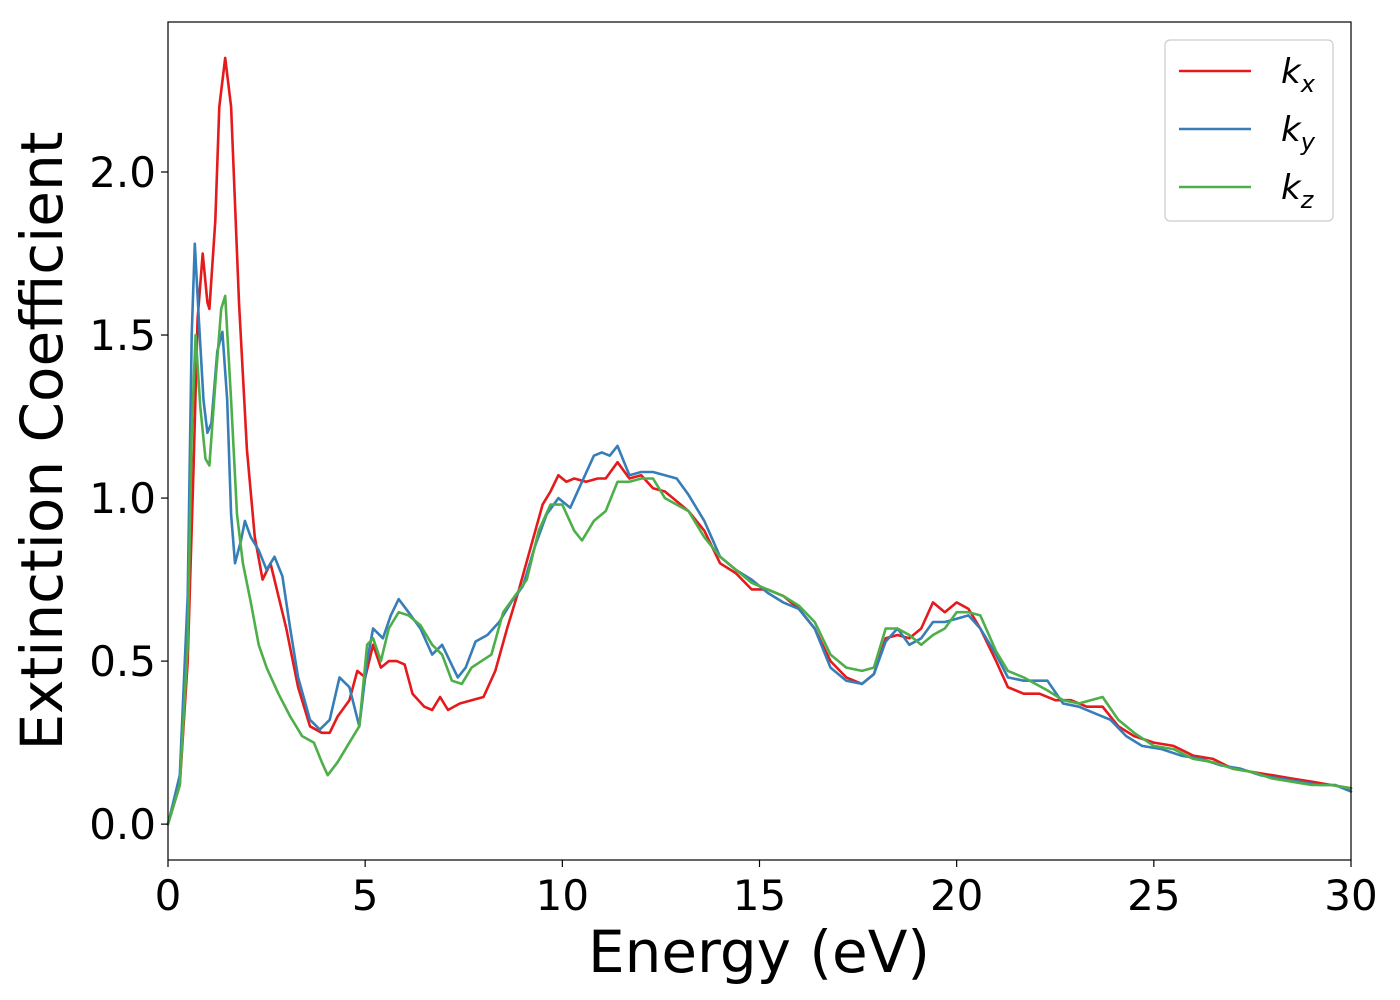 This screenshot has width=1400, height=1000. What do you see at coordinates (42, 441) in the screenshot?
I see `y-axis-title: Extinction Coefficient` at bounding box center [42, 441].